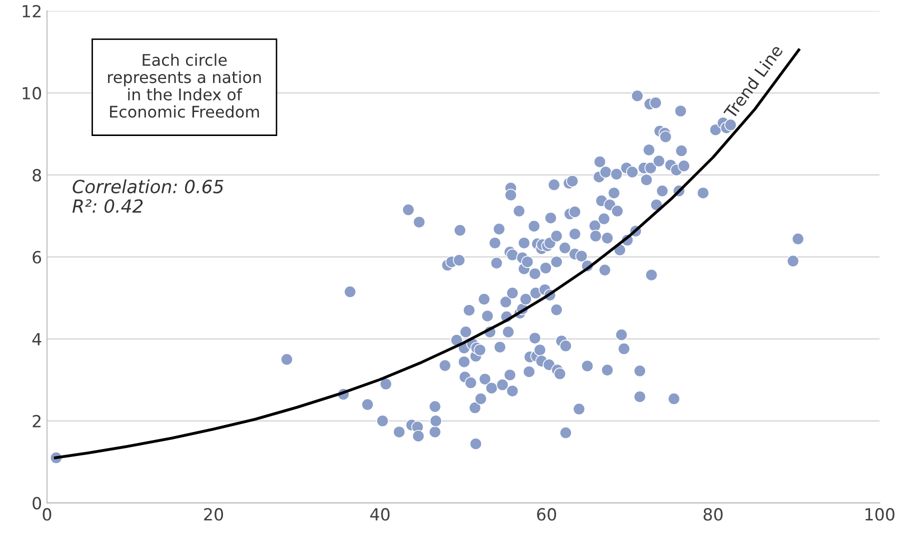 Image resolution: width=904 pixels, height=549 pixels. I want to click on y-tick-label: 0, so click(37, 503).